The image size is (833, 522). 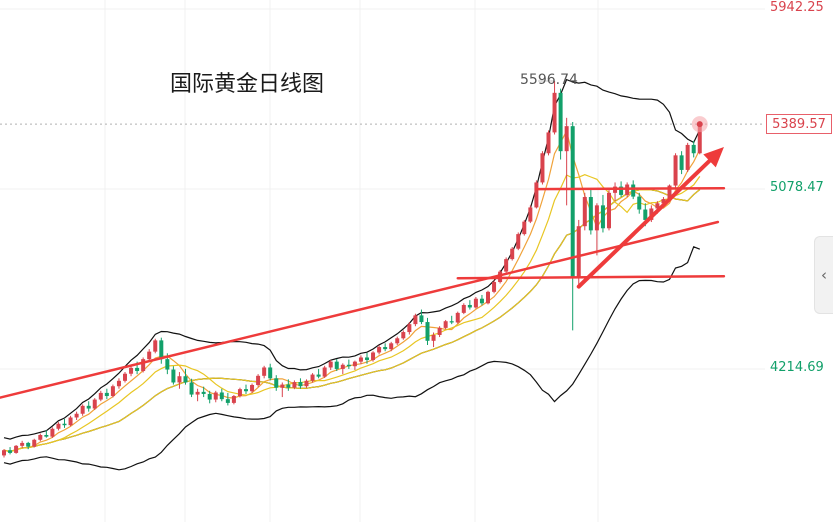 I want to click on uptrend-arrow-shaft, so click(x=644, y=223).